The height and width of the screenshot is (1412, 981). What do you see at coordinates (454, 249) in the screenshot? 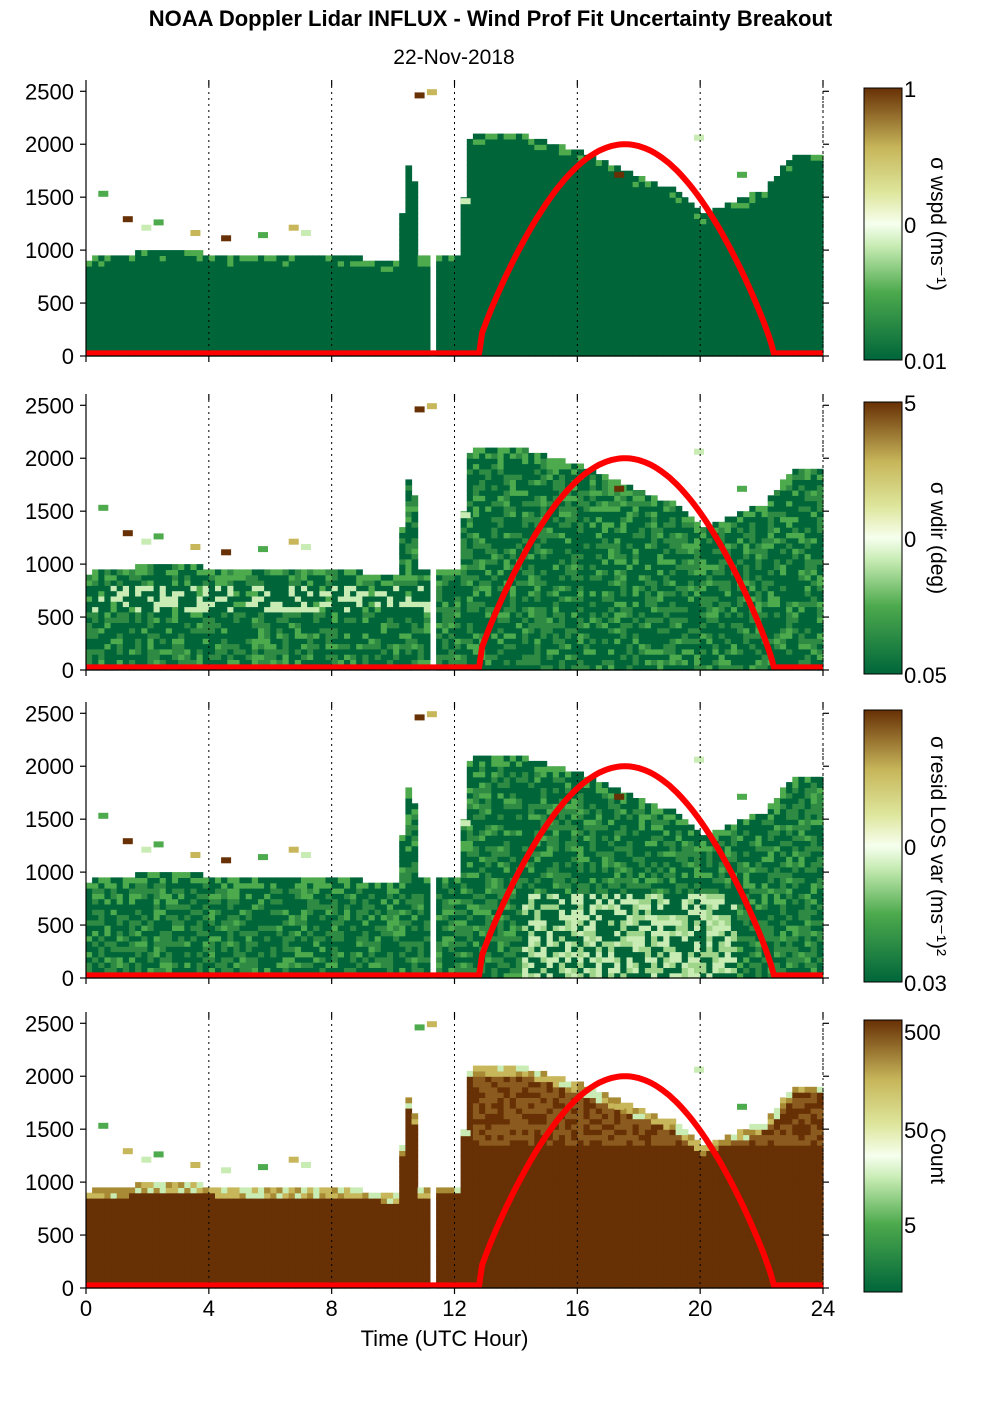
I see `sun-elevation-curve` at bounding box center [454, 249].